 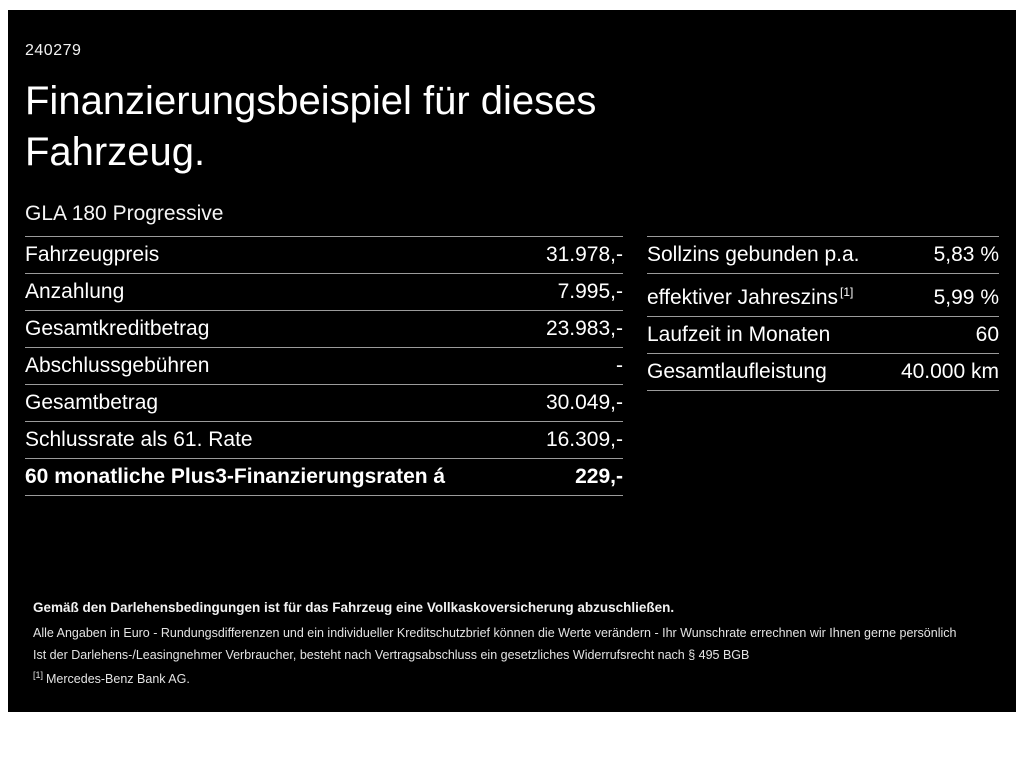 I want to click on row-value: 23.983,-, so click(x=584, y=328).